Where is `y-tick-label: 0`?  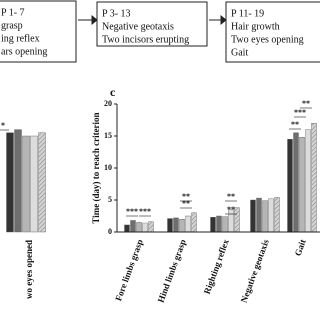
y-tick-label: 0 is located at coordinates (110, 231).